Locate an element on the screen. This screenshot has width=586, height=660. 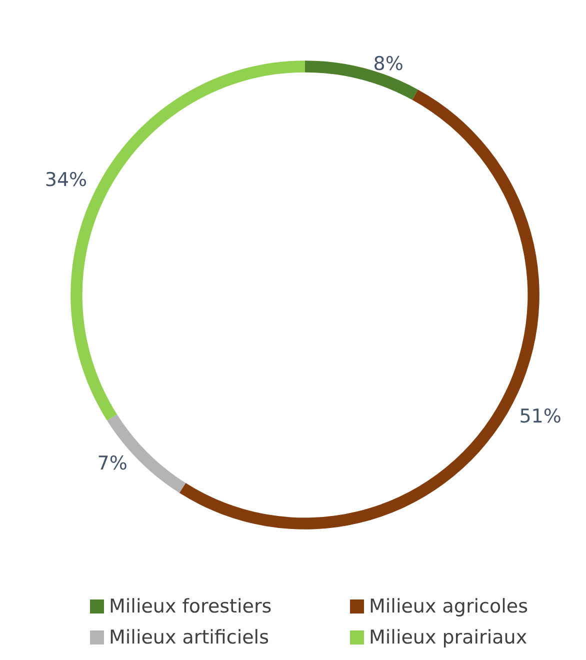
legend-label: Milieux forestiers is located at coordinates (190, 607).